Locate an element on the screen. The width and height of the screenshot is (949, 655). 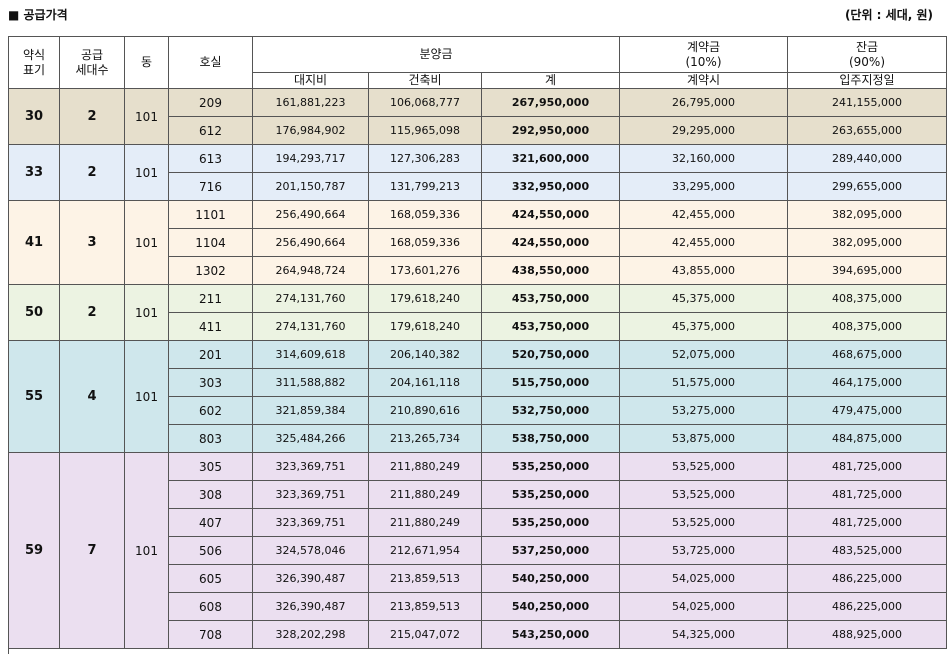
deposit-cell: 42,455,000 is located at coordinates (703, 214).